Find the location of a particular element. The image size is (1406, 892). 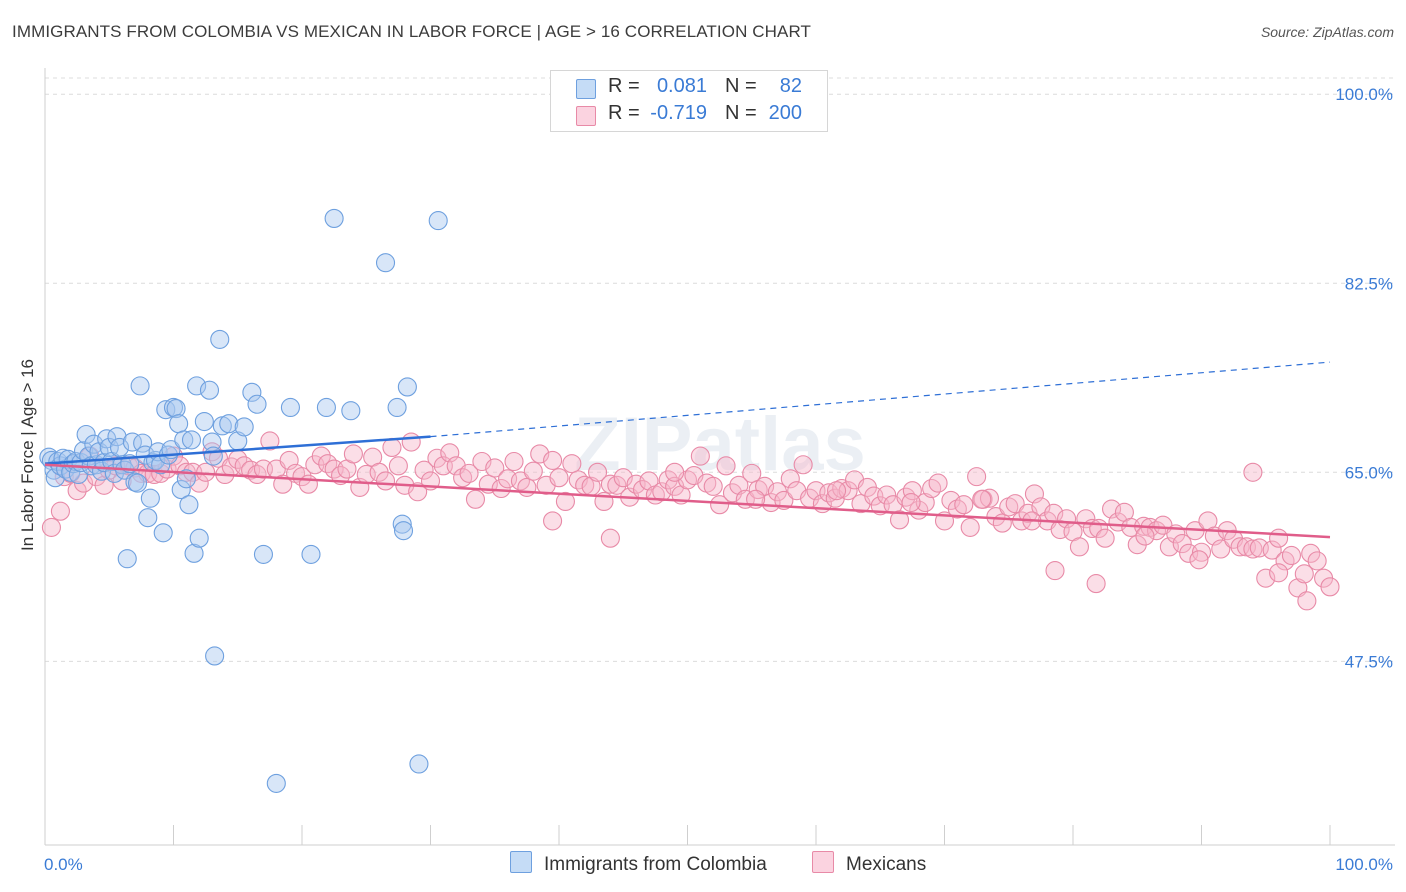

x-tick-label: 100.0% is located at coordinates (1364, 864).